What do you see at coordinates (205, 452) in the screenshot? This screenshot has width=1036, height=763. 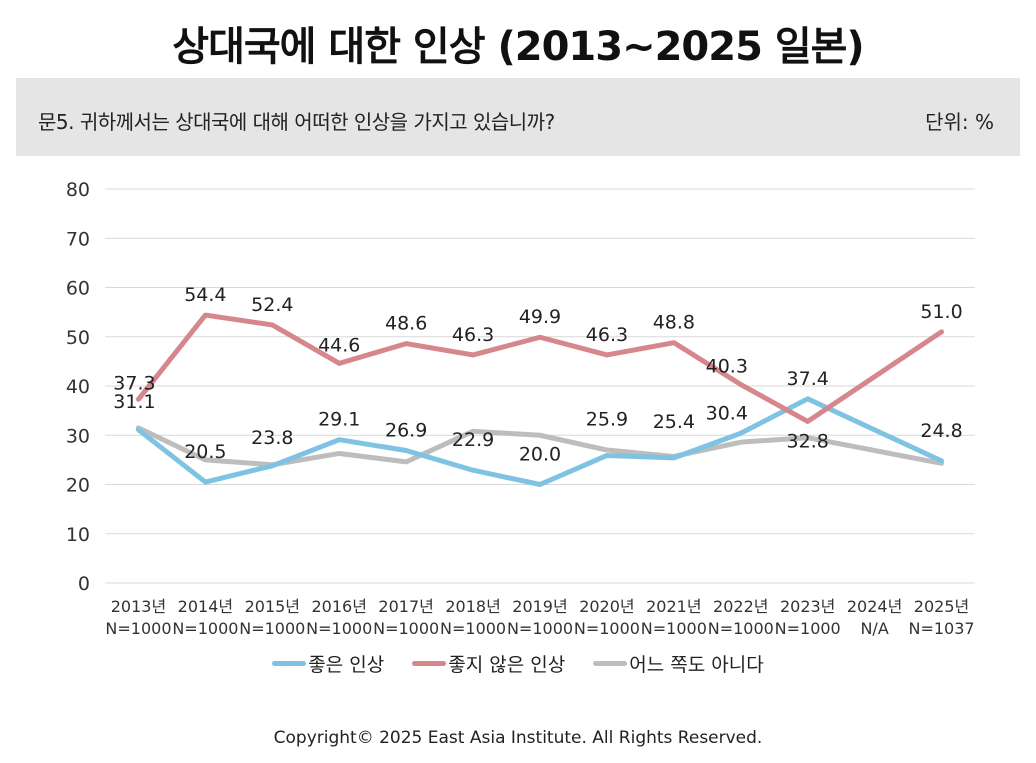 I see `data-label: 20.5` at bounding box center [205, 452].